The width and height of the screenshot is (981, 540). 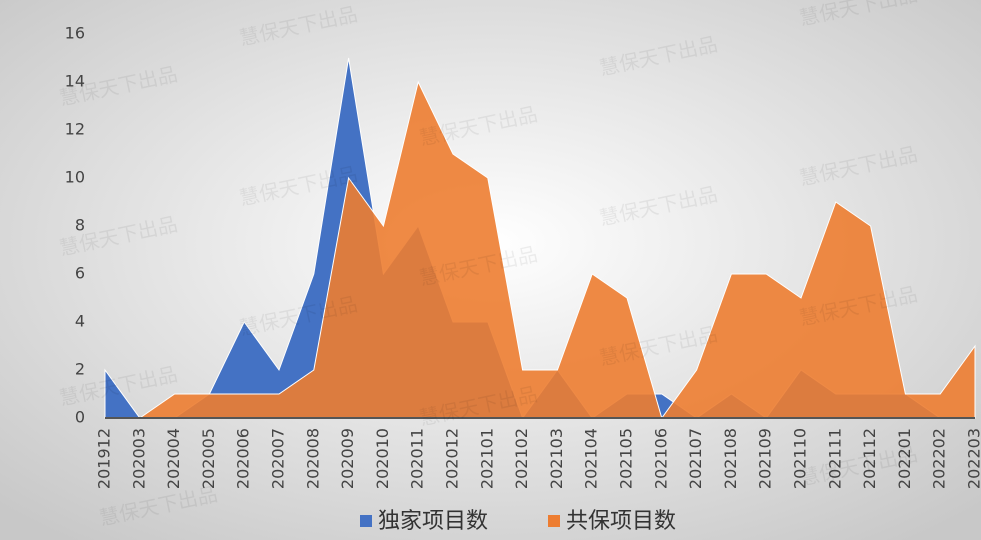 What do you see at coordinates (75, 33) in the screenshot?
I see `y-tick-label: 16` at bounding box center [75, 33].